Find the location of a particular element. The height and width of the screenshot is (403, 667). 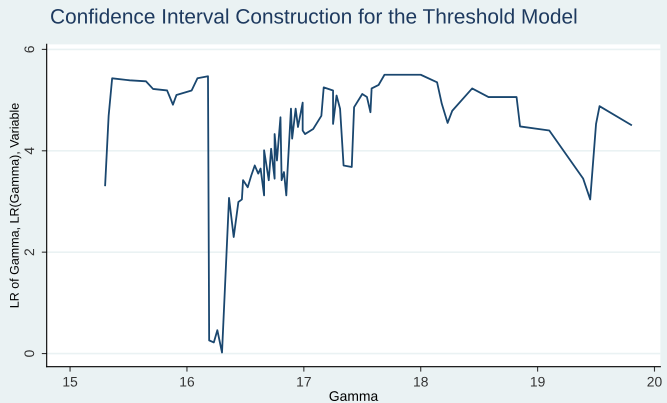

x-tick-label: 20 is located at coordinates (654, 381).